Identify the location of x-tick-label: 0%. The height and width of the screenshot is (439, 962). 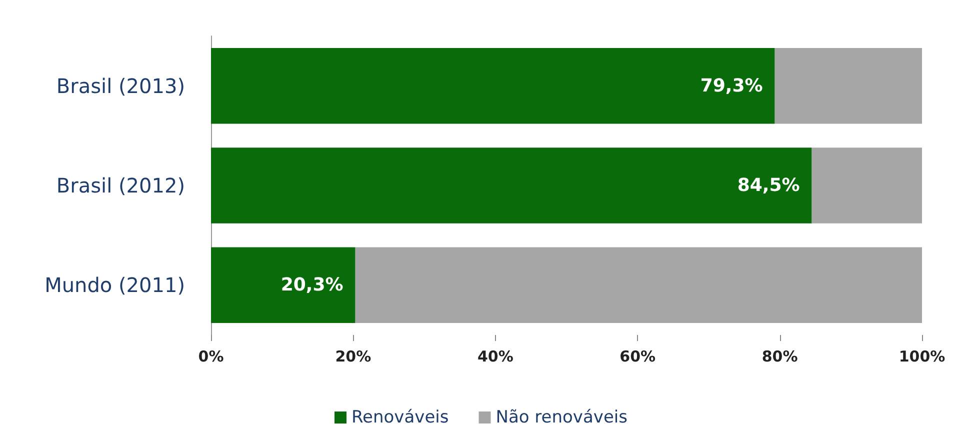
(211, 357).